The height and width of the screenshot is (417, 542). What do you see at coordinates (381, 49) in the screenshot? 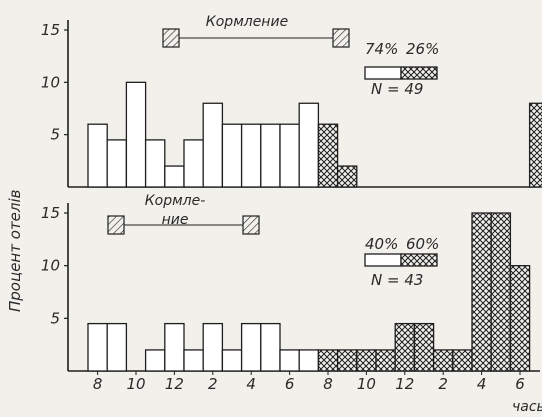
I see `legend-percent-day: 74%` at bounding box center [381, 49].